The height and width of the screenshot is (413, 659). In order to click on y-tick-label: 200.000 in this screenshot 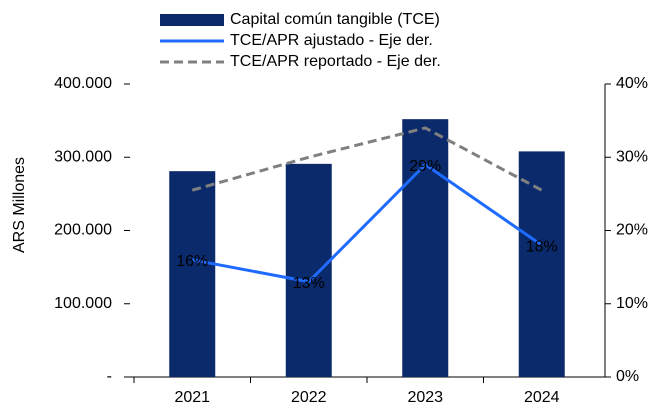, I will do `click(83, 230)`.